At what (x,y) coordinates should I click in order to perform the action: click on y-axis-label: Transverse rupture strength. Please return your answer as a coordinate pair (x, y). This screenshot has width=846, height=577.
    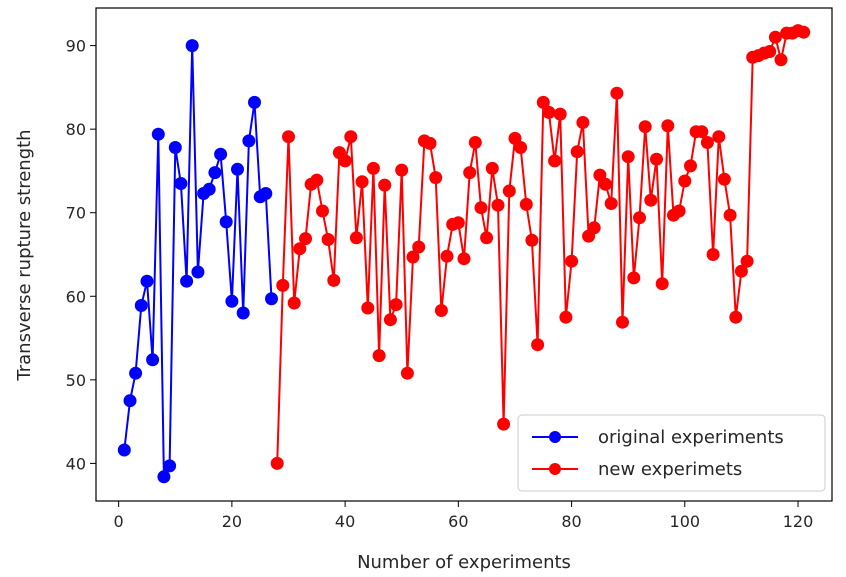
    Looking at the image, I should click on (24, 255).